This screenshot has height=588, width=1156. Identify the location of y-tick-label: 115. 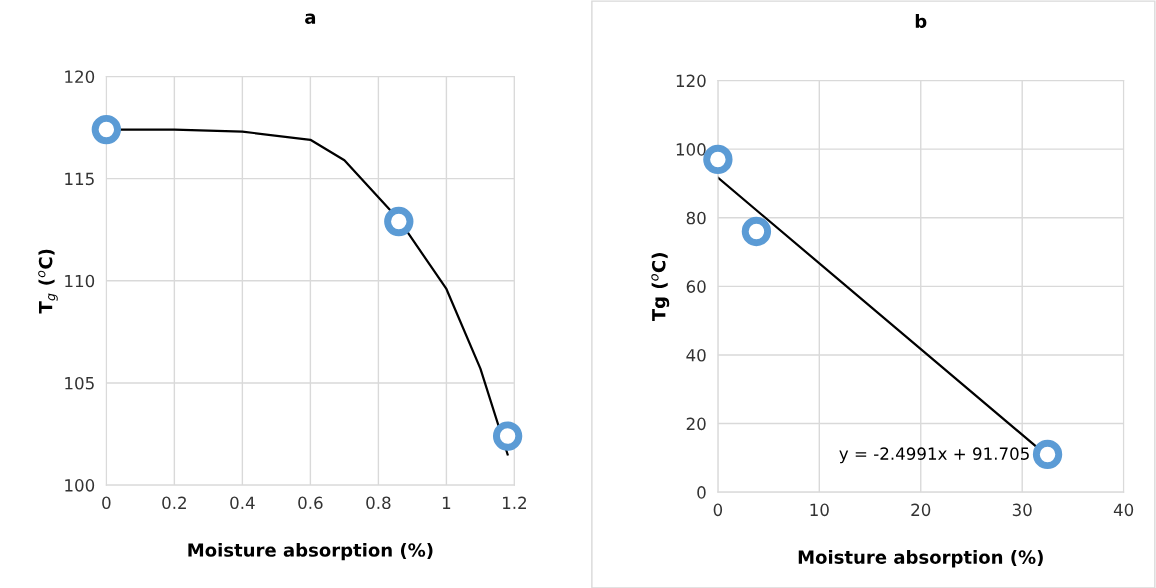
(79, 179).